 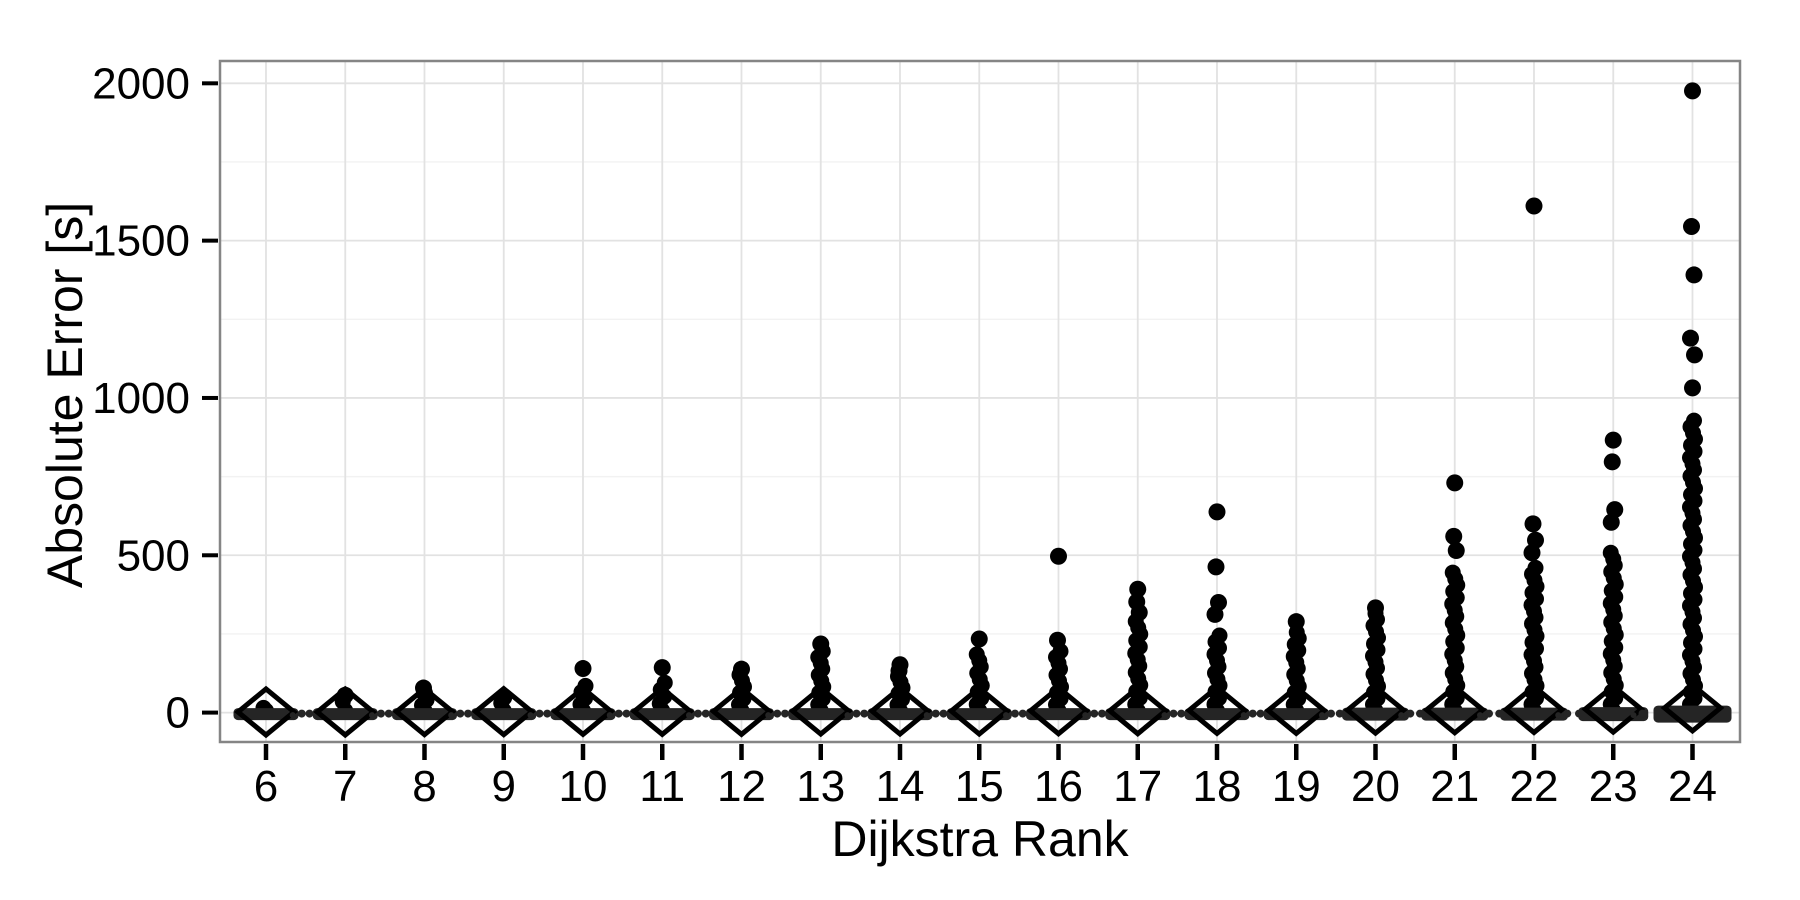 I want to click on x-tick-label-18: 18, so click(x=1217, y=786).